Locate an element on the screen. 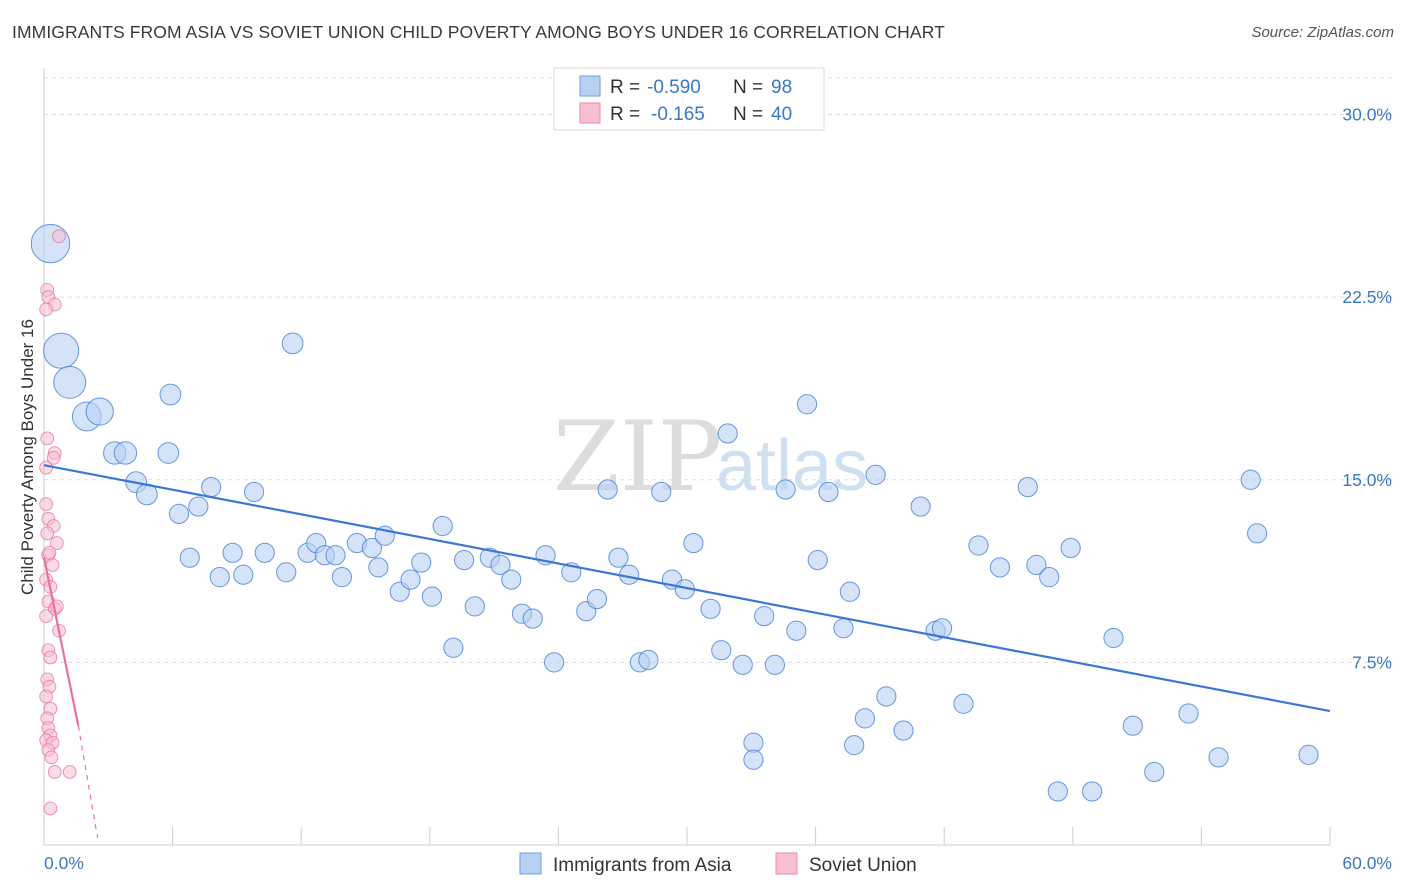 The height and width of the screenshot is (892, 1406). legend-label-soviet: Soviet Union is located at coordinates (863, 865).